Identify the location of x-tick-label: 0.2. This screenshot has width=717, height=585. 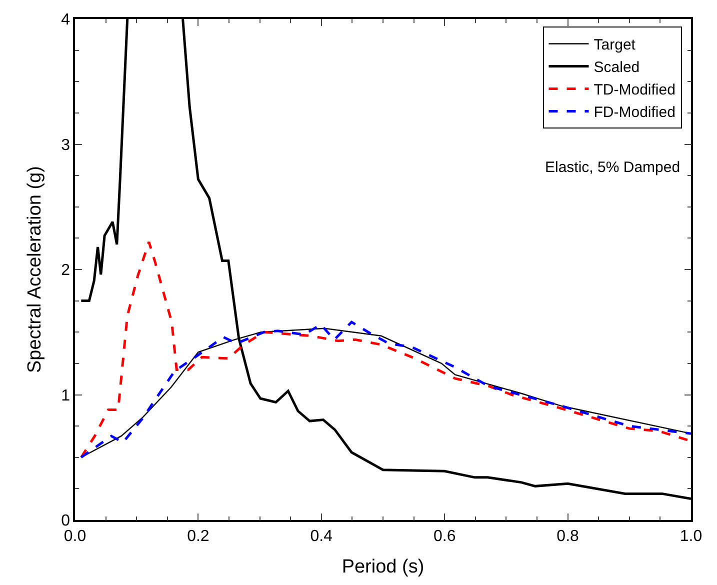
(198, 536).